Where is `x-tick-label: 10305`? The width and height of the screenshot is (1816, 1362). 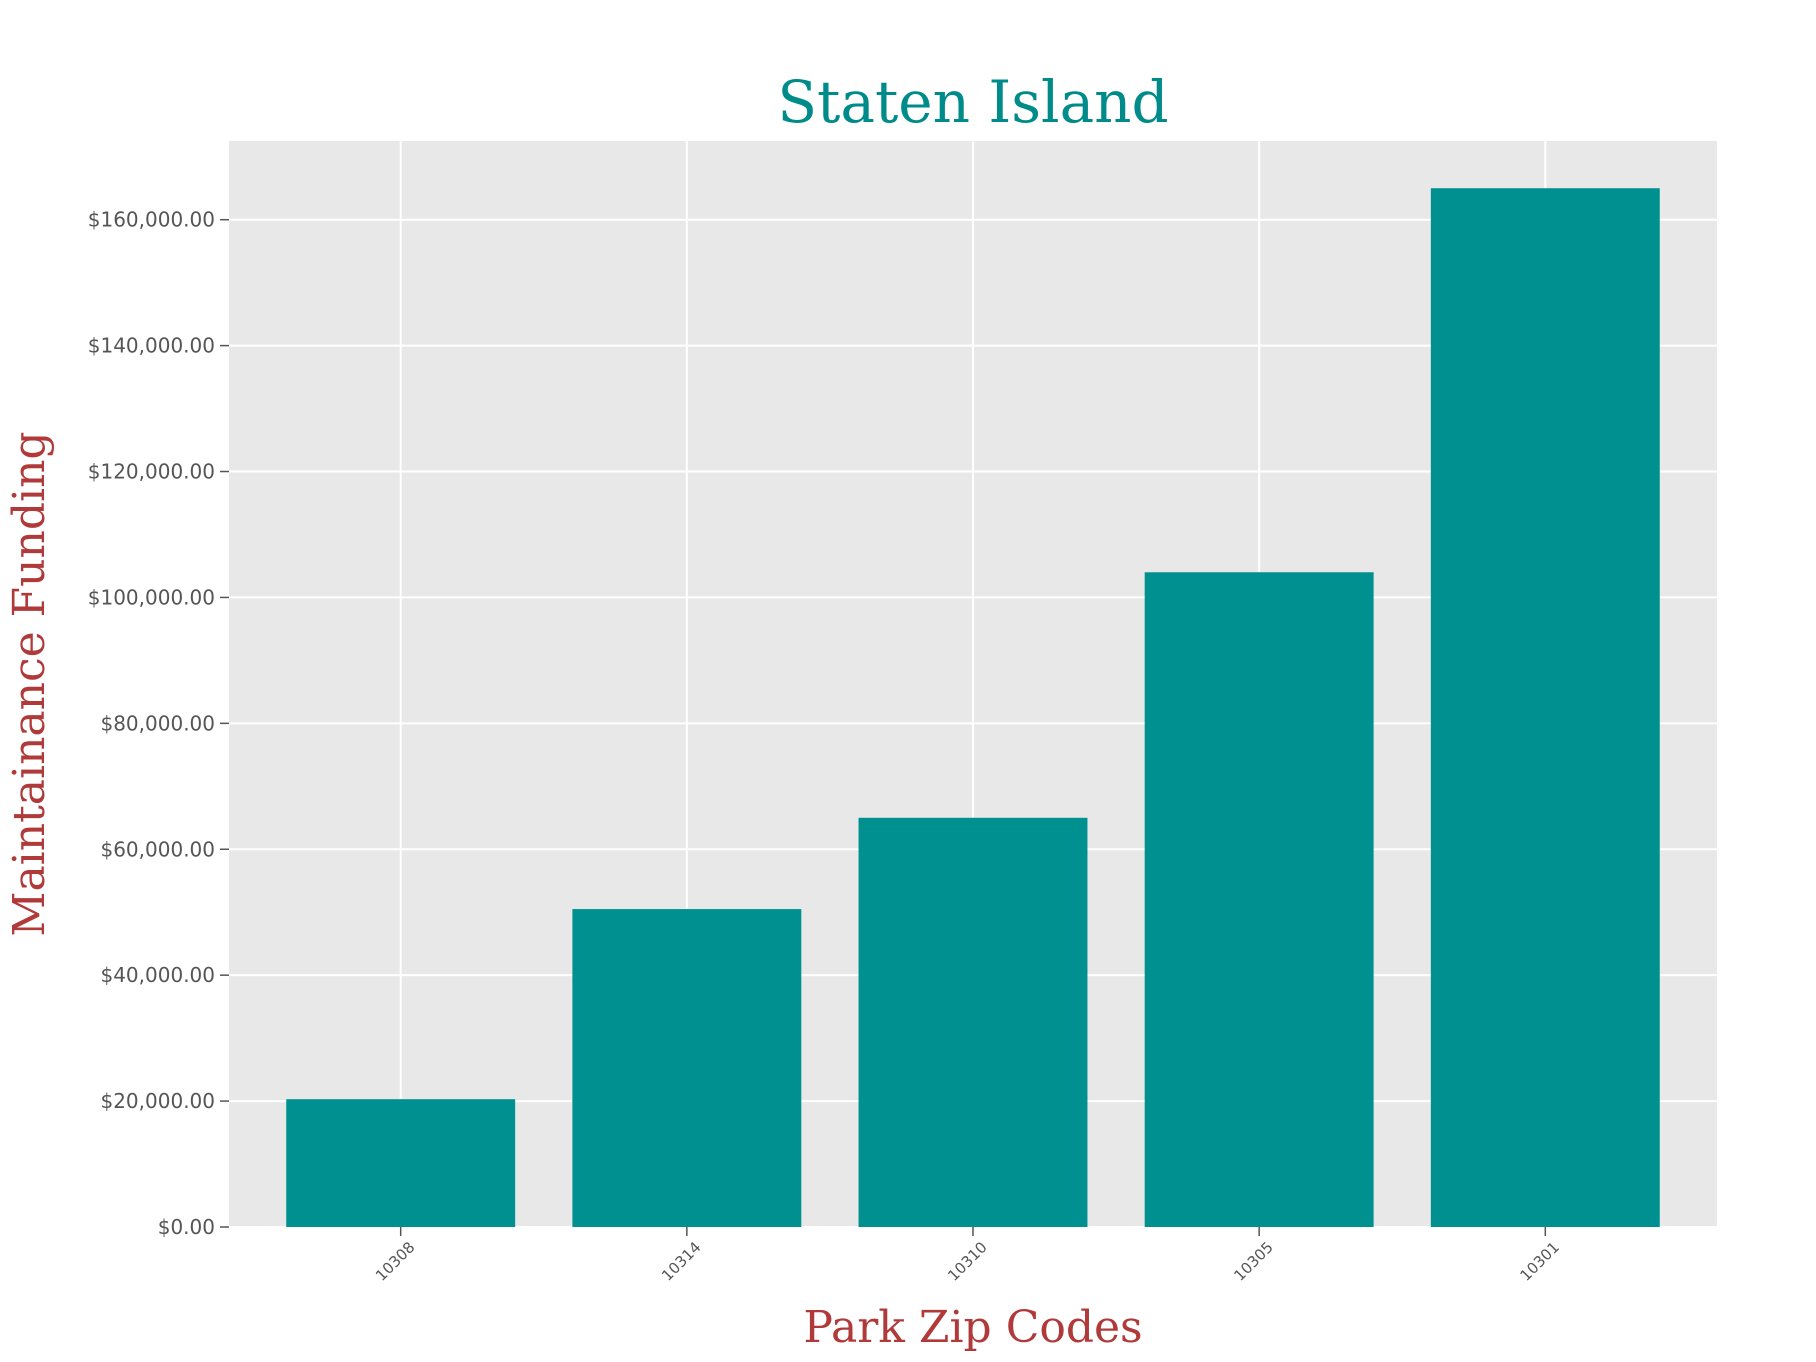 x-tick-label: 10305 is located at coordinates (1253, 1261).